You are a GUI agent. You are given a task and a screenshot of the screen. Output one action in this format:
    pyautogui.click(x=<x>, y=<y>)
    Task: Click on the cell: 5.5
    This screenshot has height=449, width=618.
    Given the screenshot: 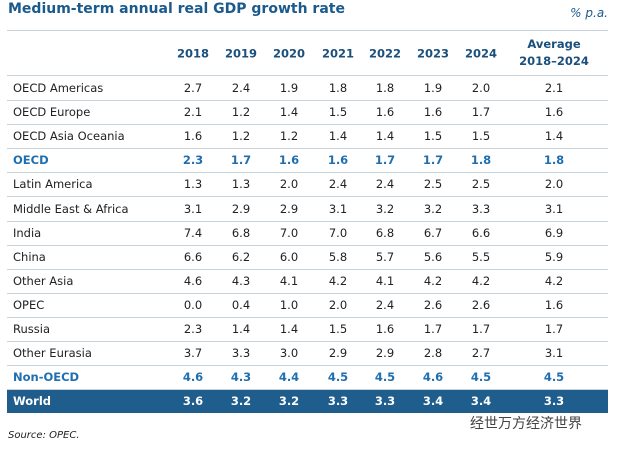 What is the action you would take?
    pyautogui.click(x=481, y=256)
    